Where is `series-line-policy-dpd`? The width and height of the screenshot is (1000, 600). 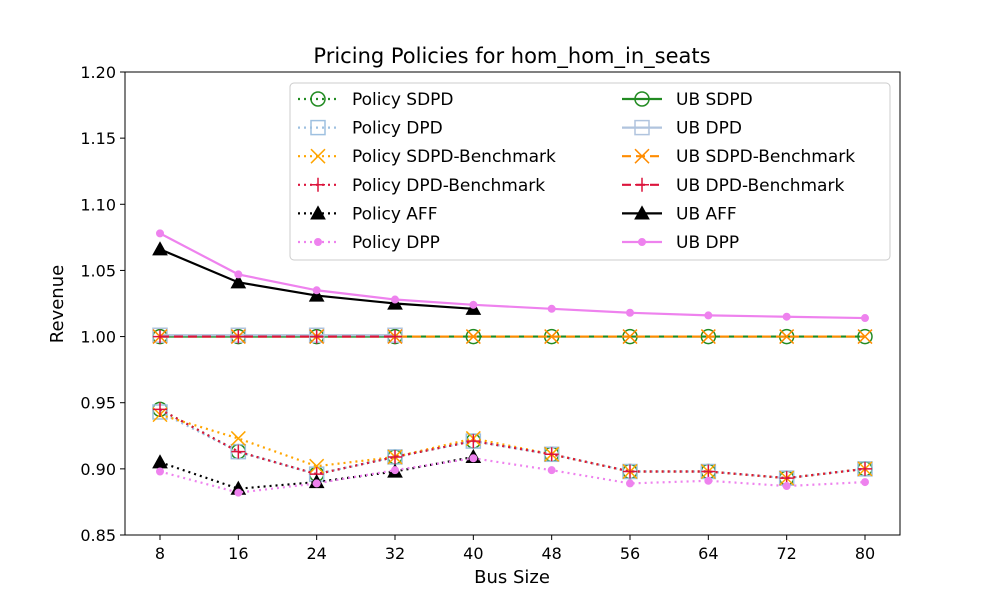 series-line-policy-dpd is located at coordinates (512, 445).